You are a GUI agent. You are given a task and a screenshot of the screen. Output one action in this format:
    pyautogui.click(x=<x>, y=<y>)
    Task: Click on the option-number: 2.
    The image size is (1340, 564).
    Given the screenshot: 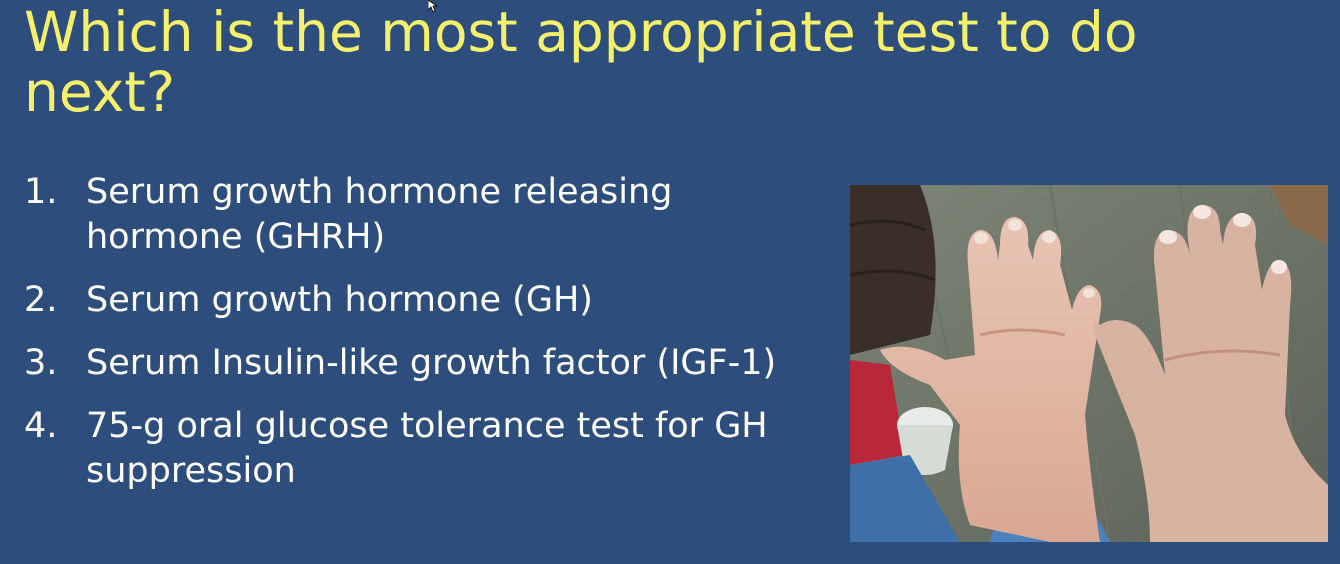 What is the action you would take?
    pyautogui.click(x=41, y=300)
    